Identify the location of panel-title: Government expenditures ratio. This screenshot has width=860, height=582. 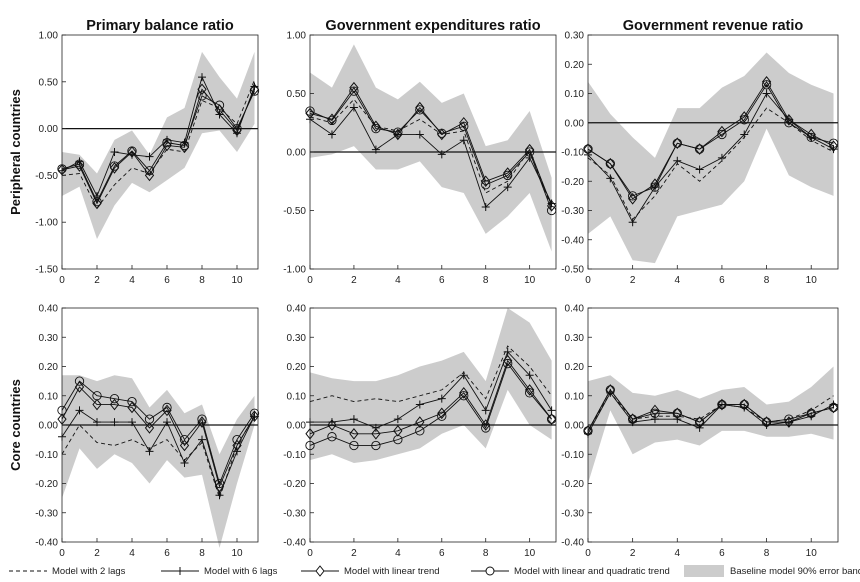
(432, 26).